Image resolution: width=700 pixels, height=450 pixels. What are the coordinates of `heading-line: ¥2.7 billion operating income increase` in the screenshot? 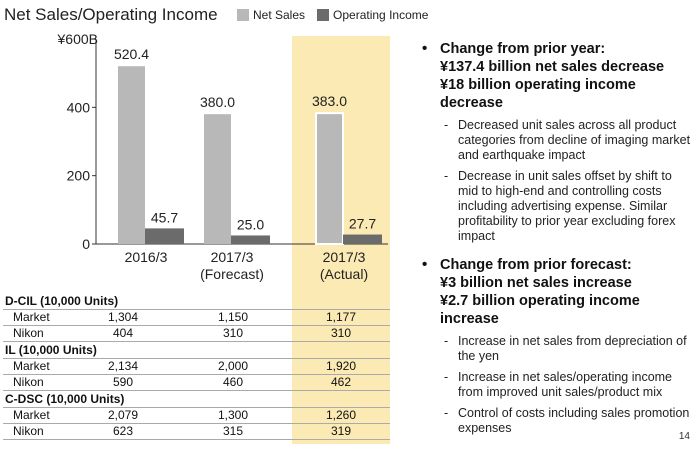 It's located at (540, 310).